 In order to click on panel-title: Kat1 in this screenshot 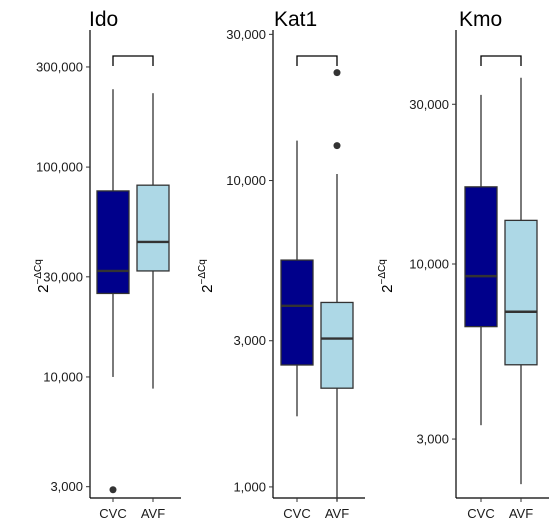, I will do `click(295, 19)`.